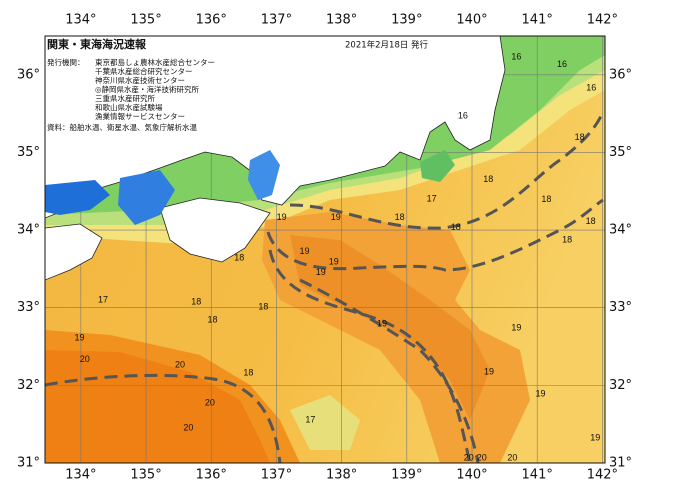 This screenshot has width=700, height=496. Describe the element at coordinates (122, 127) in the screenshot. I see `sources: 資料：船舶水温、衛星水温、気象庁解析水温` at that location.